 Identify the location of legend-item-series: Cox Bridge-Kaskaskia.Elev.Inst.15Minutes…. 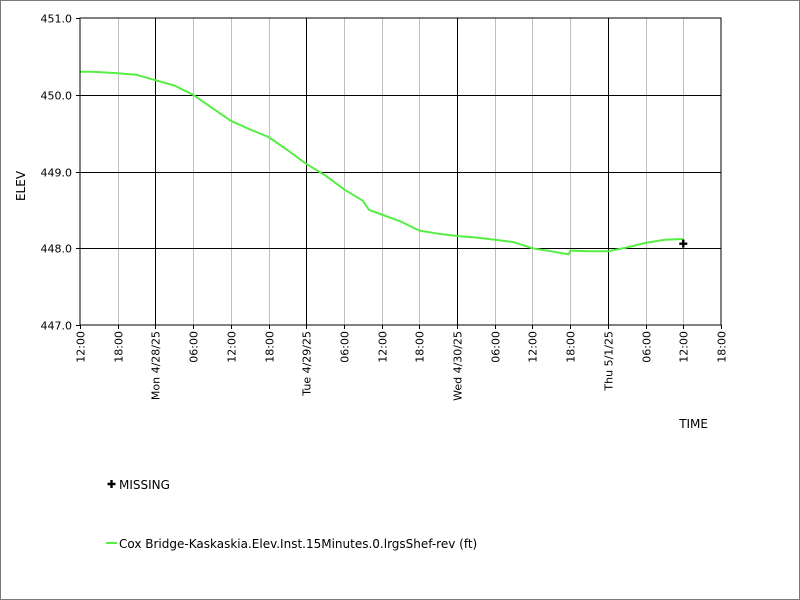
(291, 544).